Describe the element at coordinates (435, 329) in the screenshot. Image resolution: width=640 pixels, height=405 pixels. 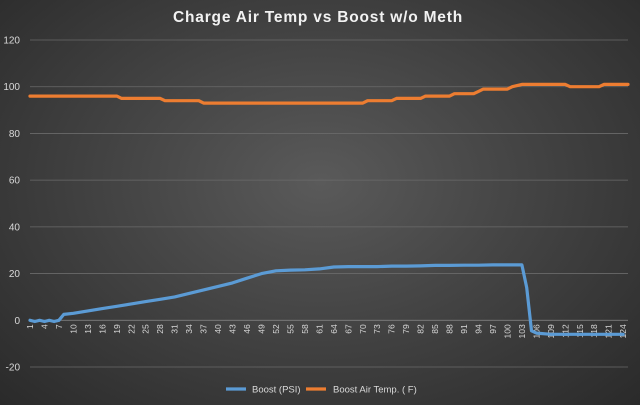
I see `x-tick-label: 85` at that location.